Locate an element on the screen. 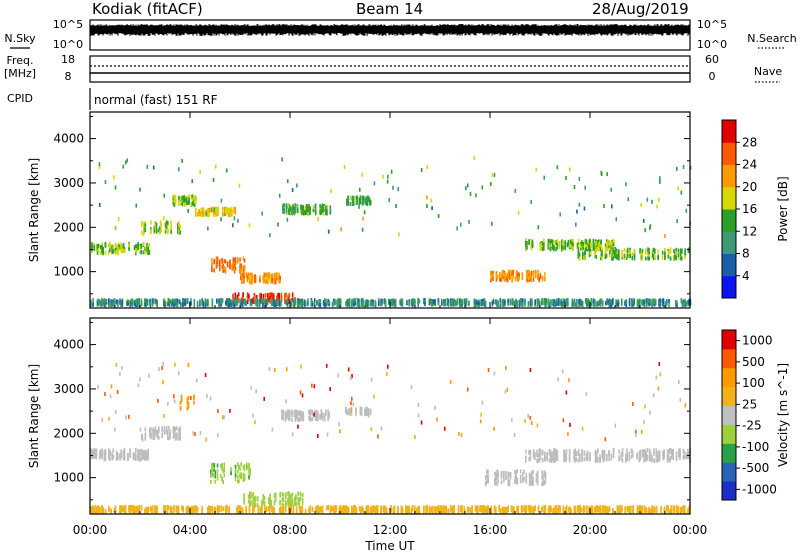 This screenshot has height=554, width=800. freq-tick-top: 18 is located at coordinates (68, 59).